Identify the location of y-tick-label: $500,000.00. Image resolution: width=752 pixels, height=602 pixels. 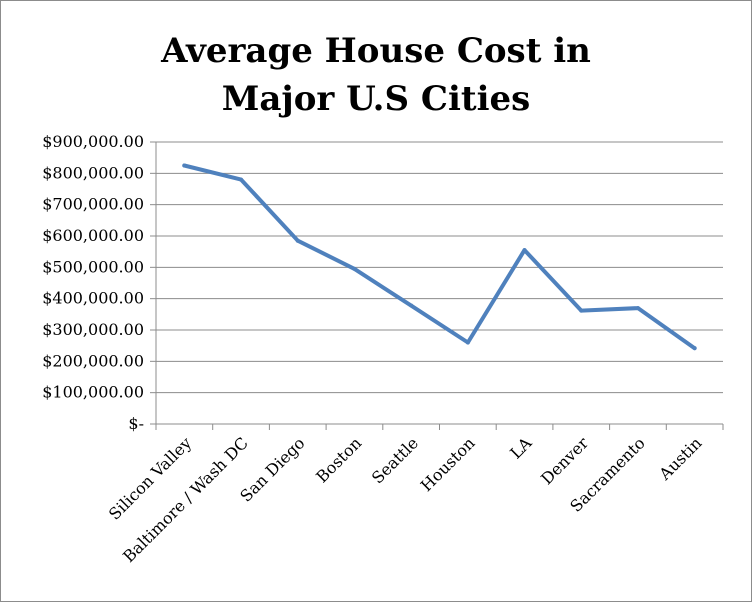
(93, 266).